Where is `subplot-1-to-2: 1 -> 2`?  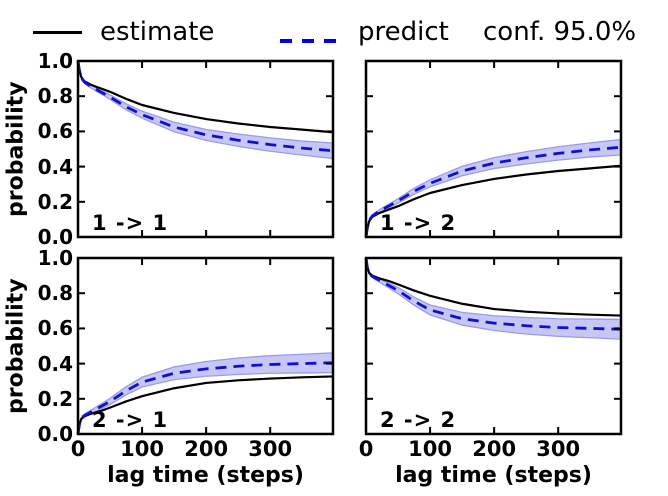 subplot-1-to-2: 1 -> 2 is located at coordinates (493, 149).